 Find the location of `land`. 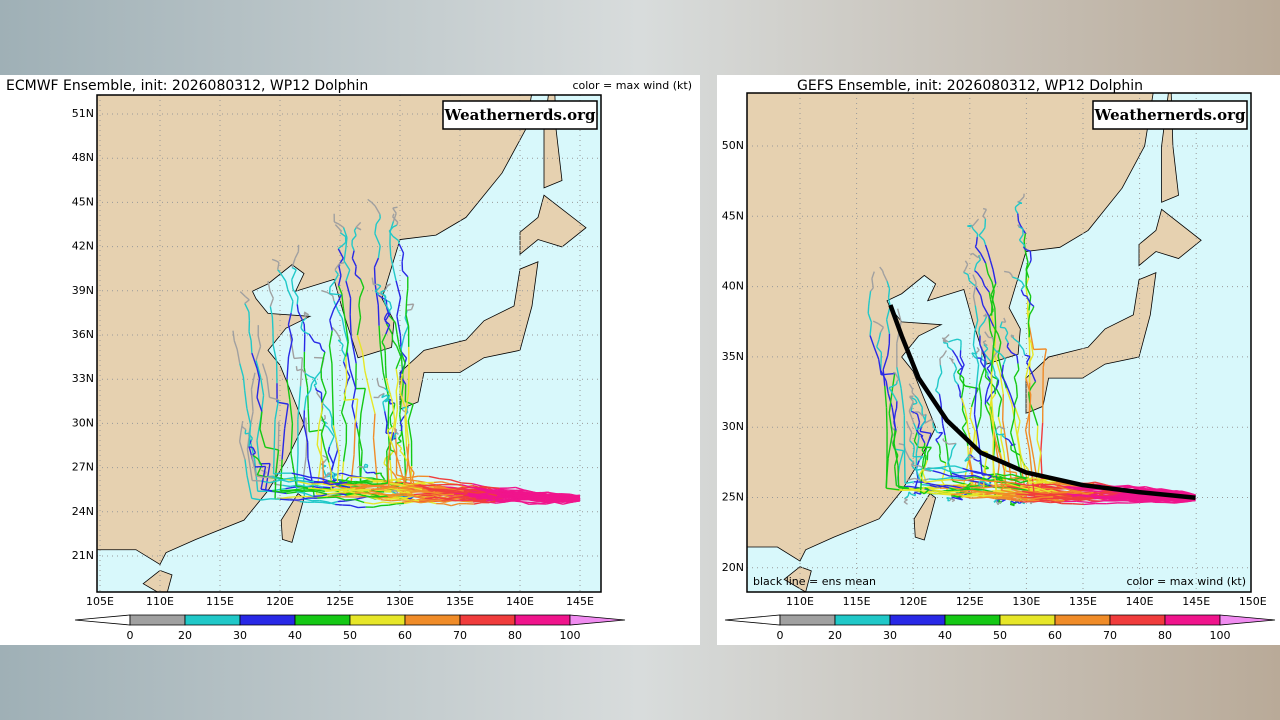

land is located at coordinates (553, 225).